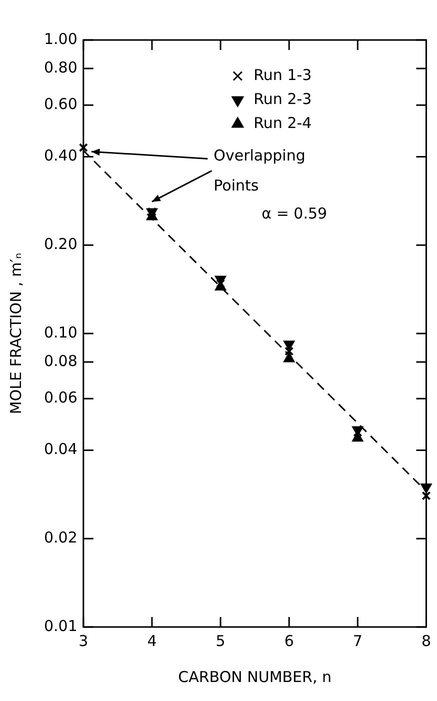  Describe the element at coordinates (283, 123) in the screenshot. I see `legend-label: Run 2-4` at that location.